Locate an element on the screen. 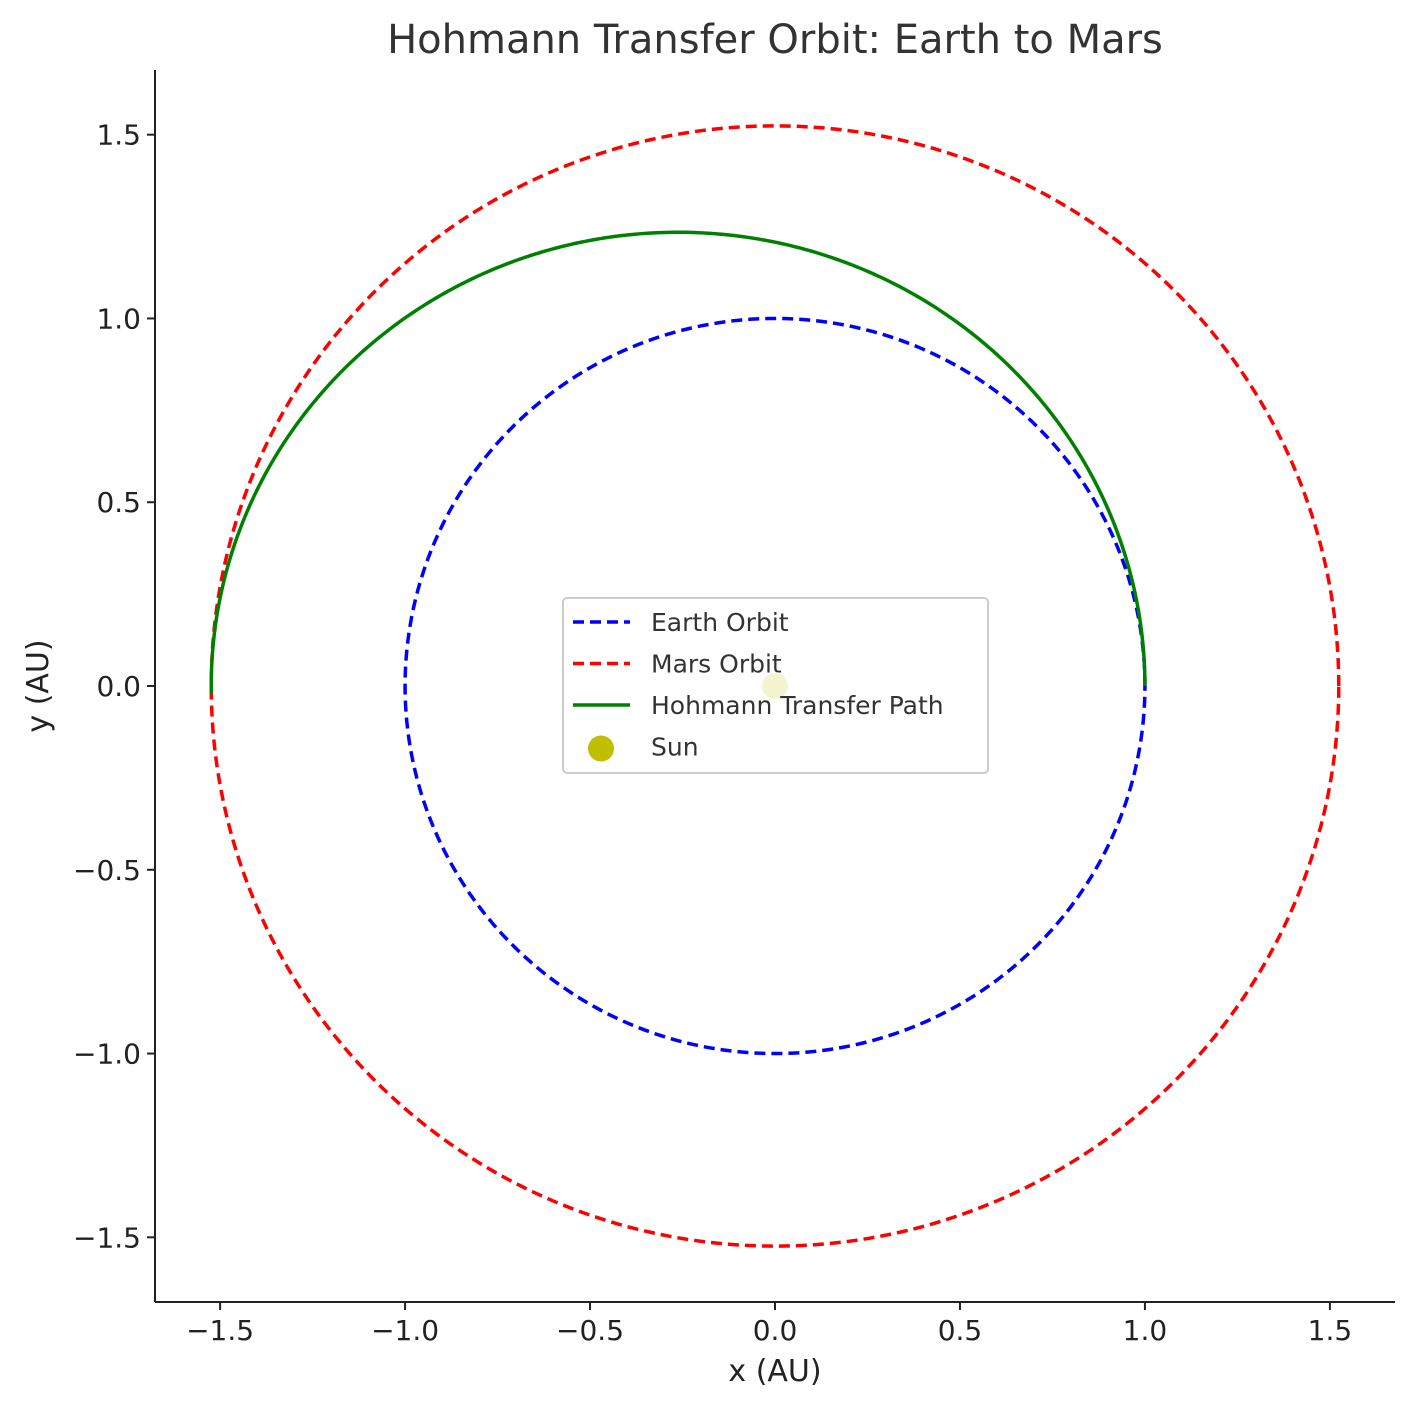 This screenshot has height=1409, width=1415. legend-item-hohmann-transfer-path: Hohmann Transfer Path is located at coordinates (758, 705).